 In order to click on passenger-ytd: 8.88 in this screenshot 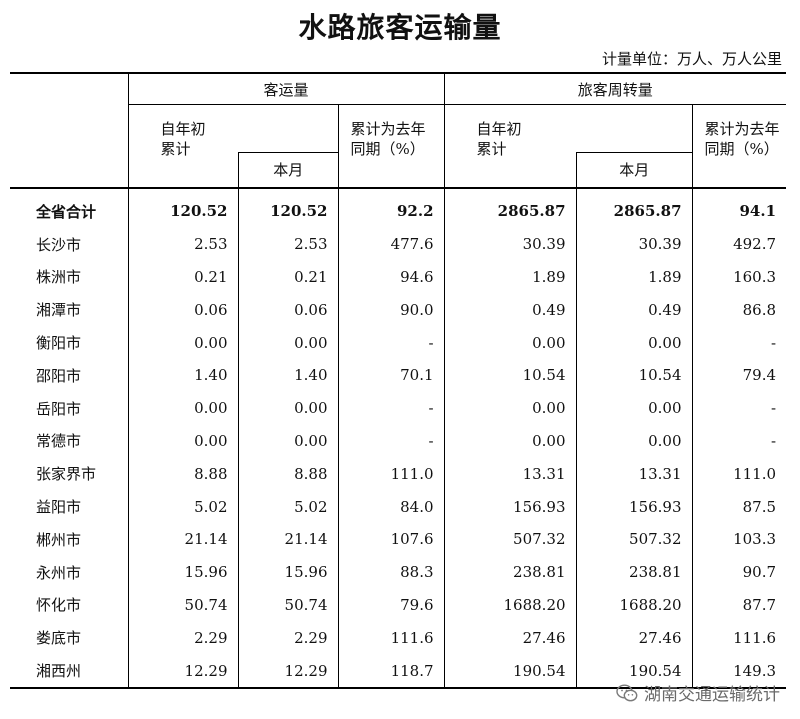, I will do `click(182, 474)`.